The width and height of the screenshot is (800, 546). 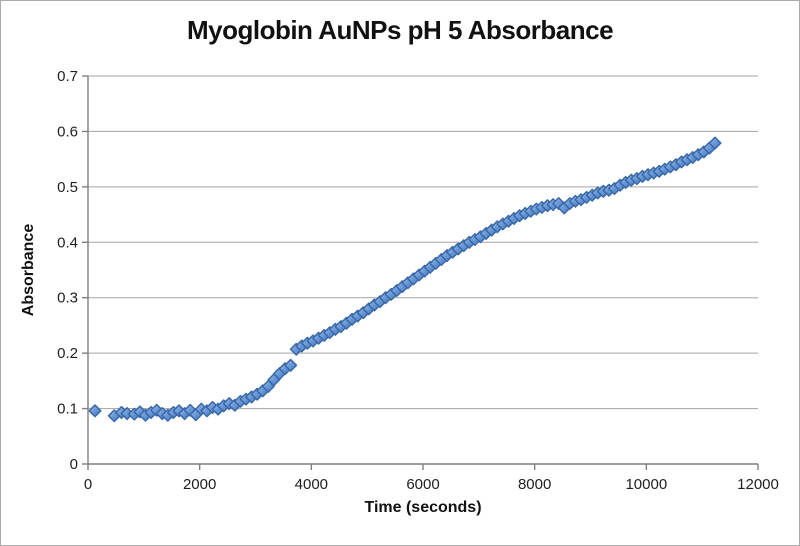 I want to click on x-tick-label: 10000, so click(x=646, y=484).